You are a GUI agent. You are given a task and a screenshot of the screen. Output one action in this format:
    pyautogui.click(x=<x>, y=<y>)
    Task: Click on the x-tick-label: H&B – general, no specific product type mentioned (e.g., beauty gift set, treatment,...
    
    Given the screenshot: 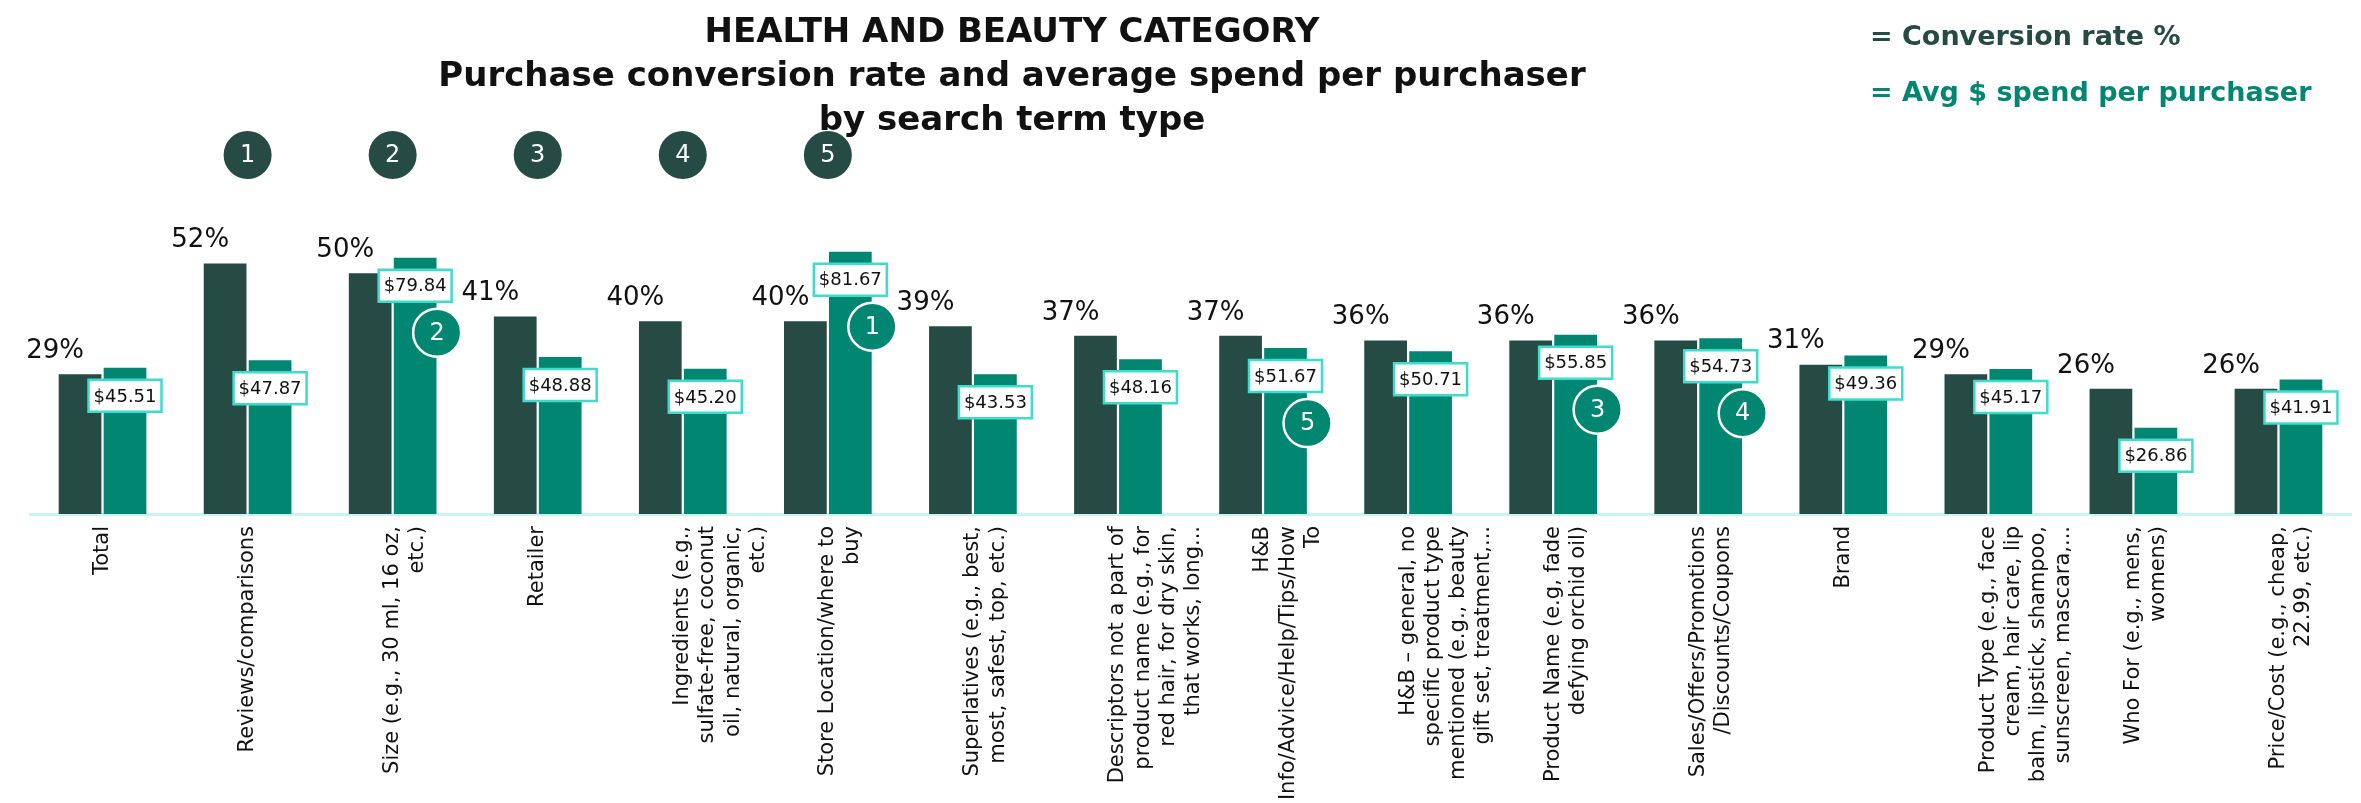 What is the action you would take?
    pyautogui.click(x=1444, y=653)
    